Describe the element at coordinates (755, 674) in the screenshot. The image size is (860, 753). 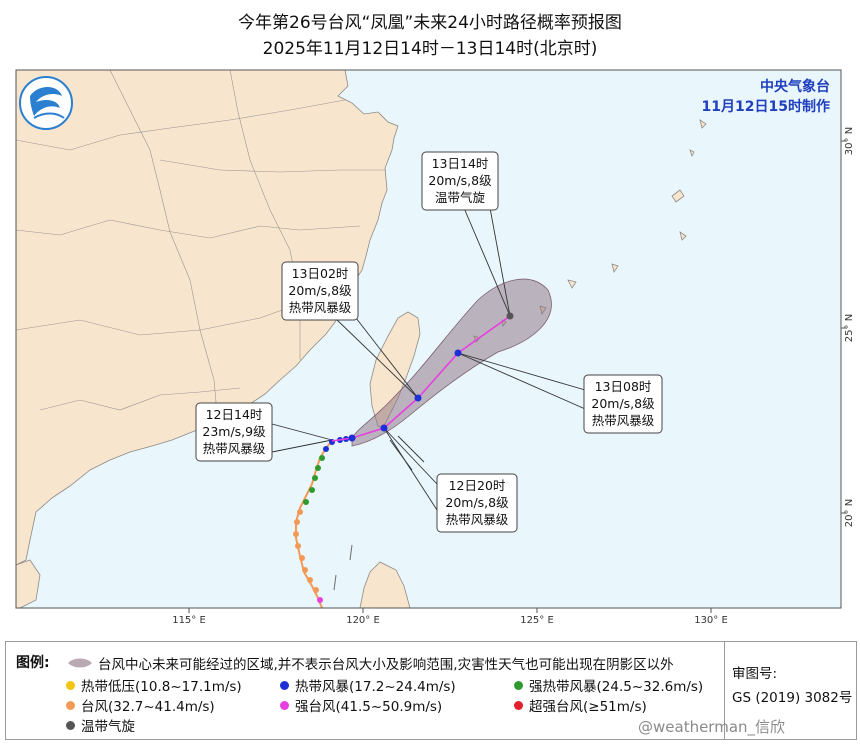
I see `approval-label: 审图号:` at that location.